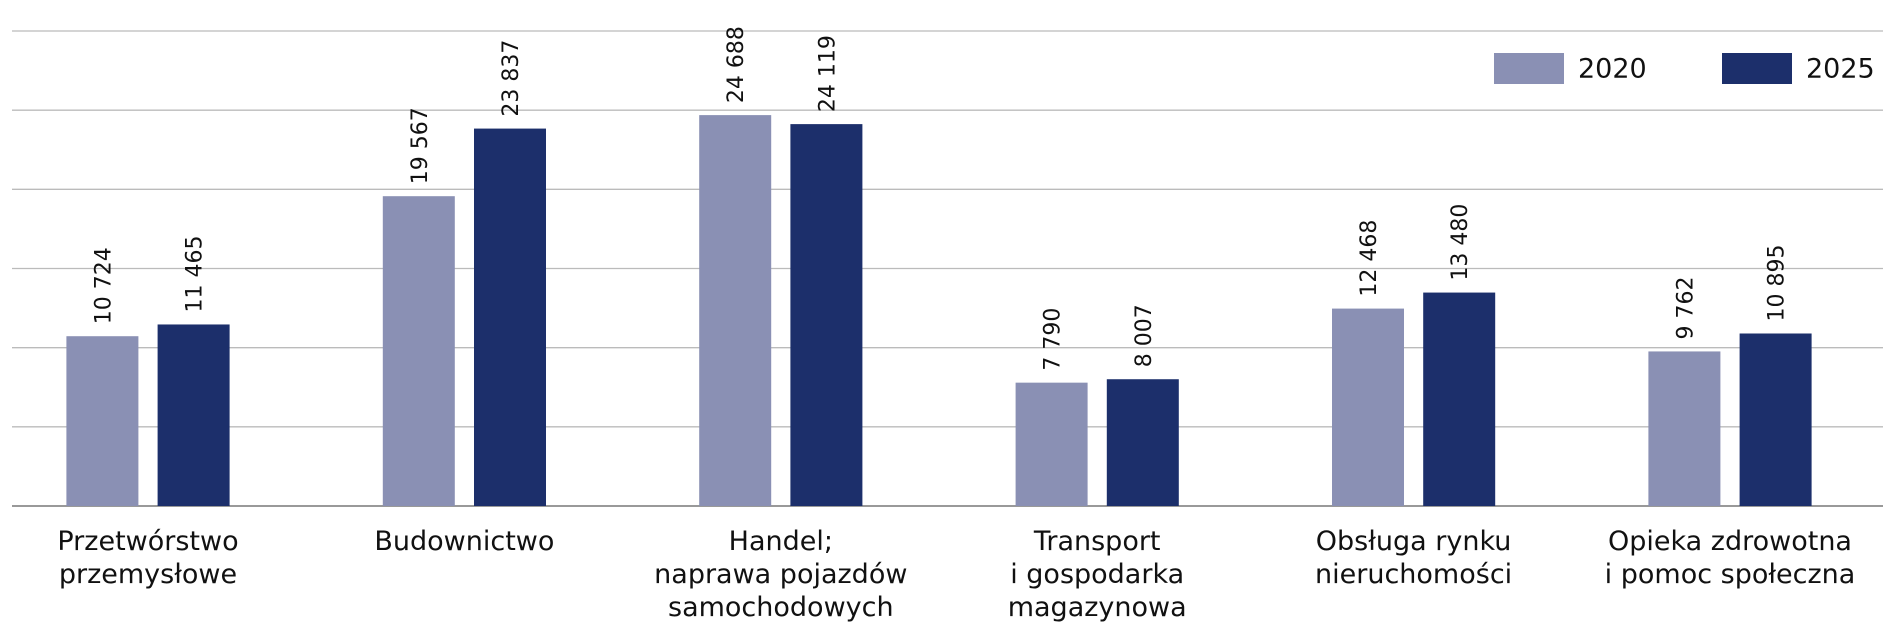 The height and width of the screenshot is (632, 1883). I want to click on x-tick-label: Opieka zdrowotna i pomoc społeczna, so click(1730, 558).